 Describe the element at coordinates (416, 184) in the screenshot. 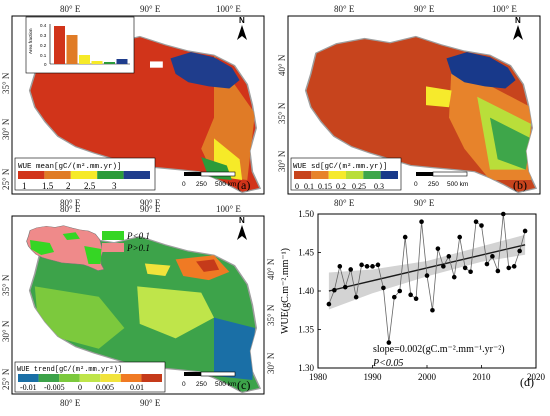

I see `panel-b-scale-tick: 0` at that location.